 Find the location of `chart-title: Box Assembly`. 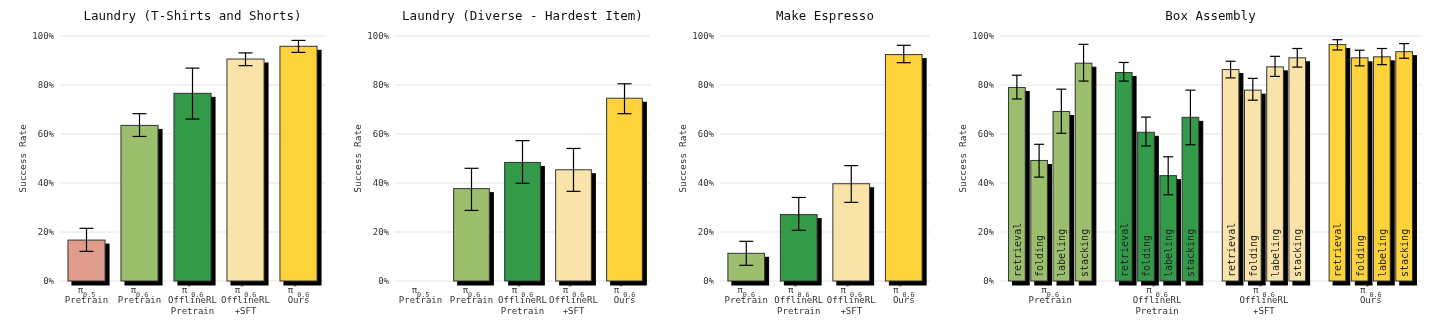

chart-title: Box Assembly is located at coordinates (1211, 15).